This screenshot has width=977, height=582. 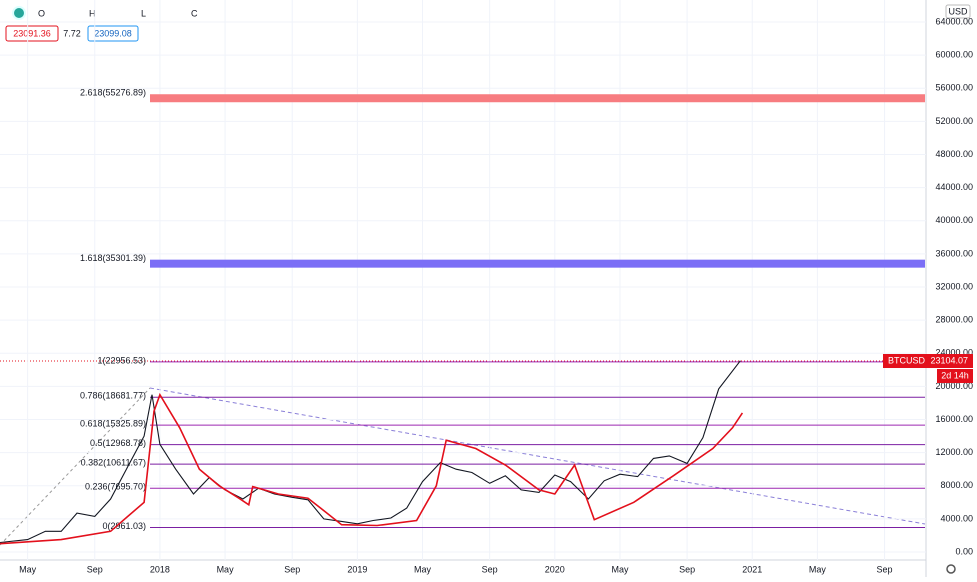 I want to click on y-tick-label: 48000.00, so click(x=954, y=154).